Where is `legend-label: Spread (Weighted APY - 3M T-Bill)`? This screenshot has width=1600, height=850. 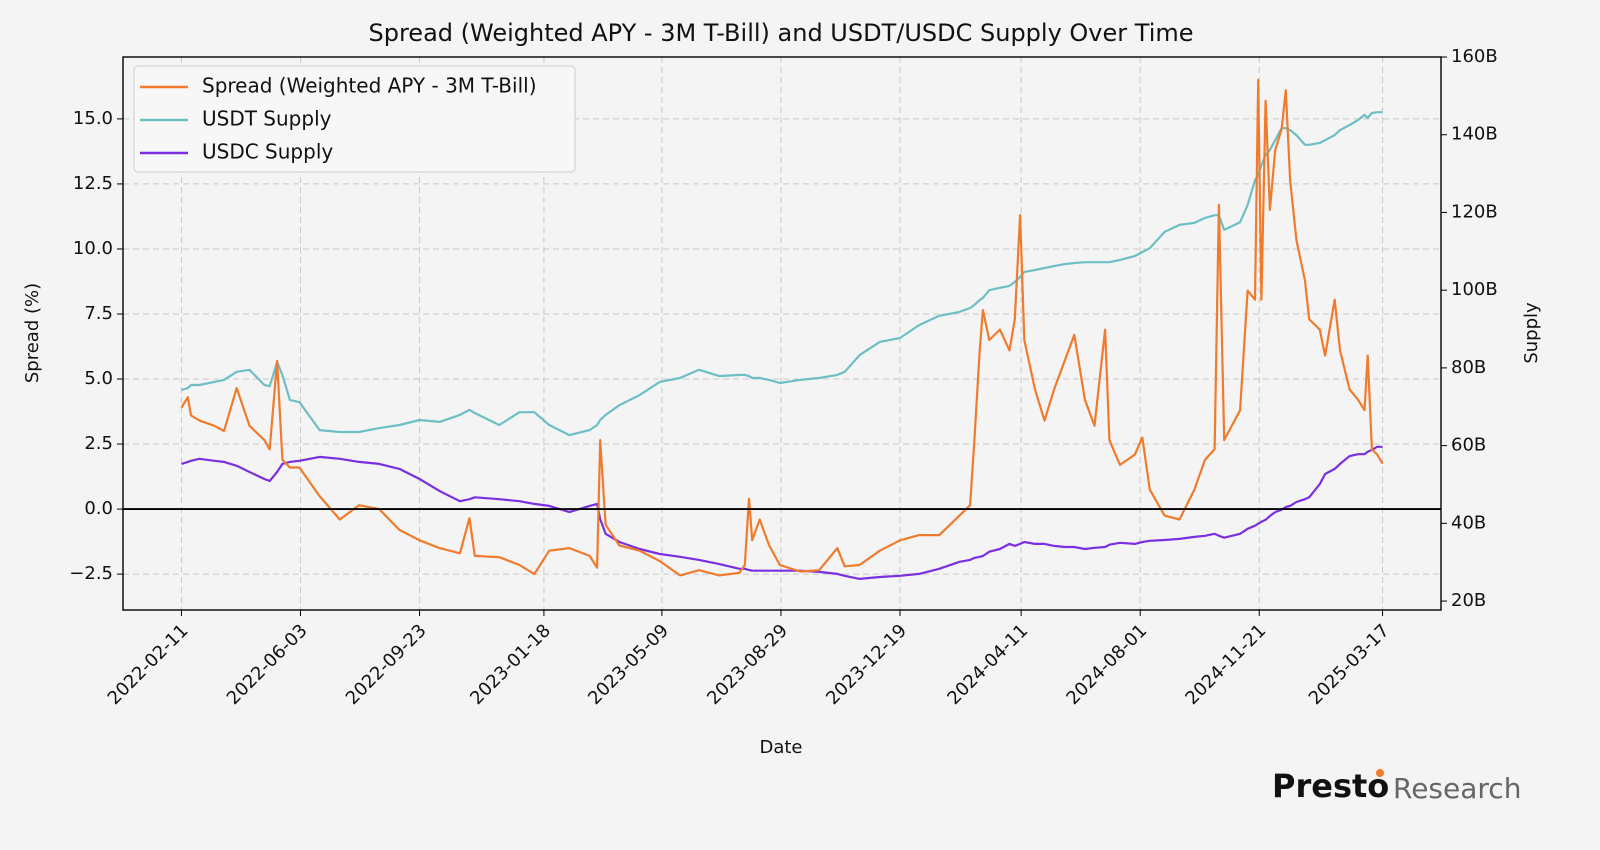
legend-label: Spread (Weighted APY - 3M T-Bill) is located at coordinates (369, 86).